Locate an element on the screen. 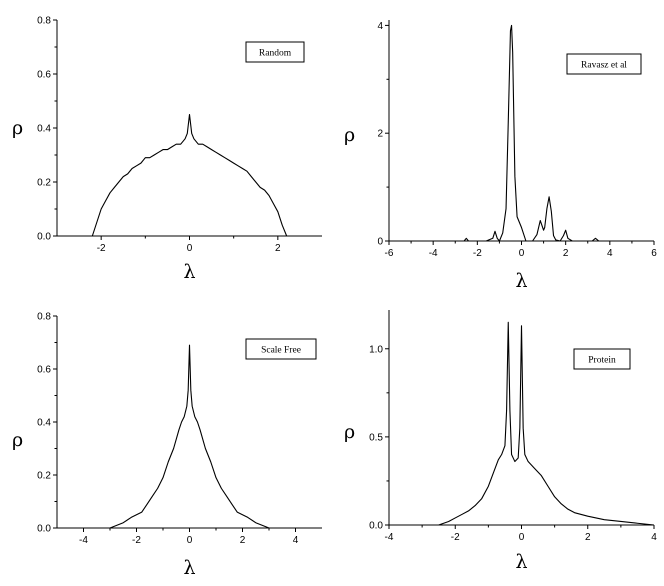 The width and height of the screenshot is (664, 586). legend: Scale Free is located at coordinates (281, 349).